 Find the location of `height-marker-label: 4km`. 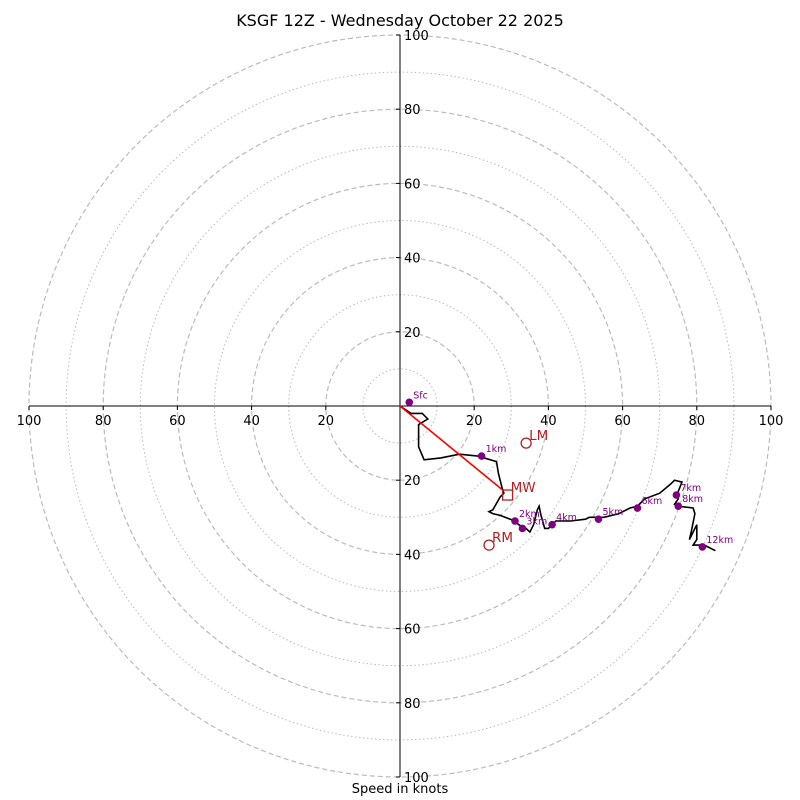

height-marker-label: 4km is located at coordinates (566, 518).